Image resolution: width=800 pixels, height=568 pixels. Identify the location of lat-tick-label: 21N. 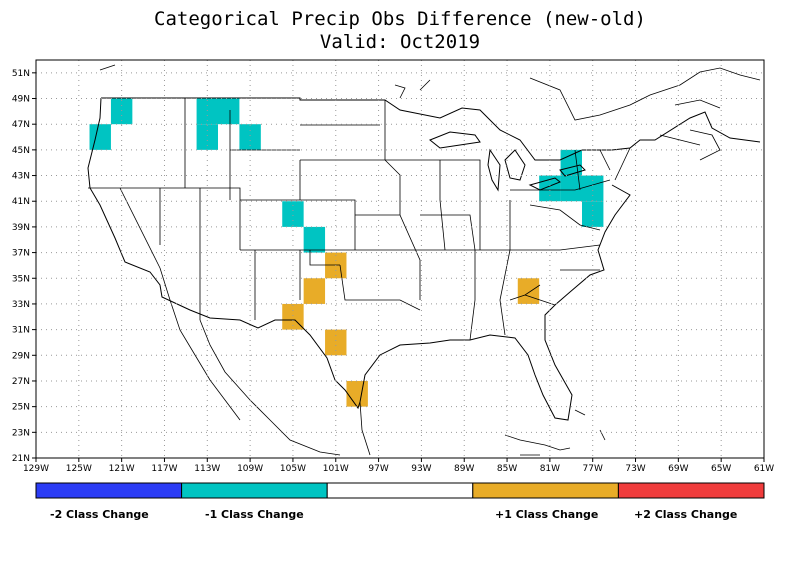
(21, 459).